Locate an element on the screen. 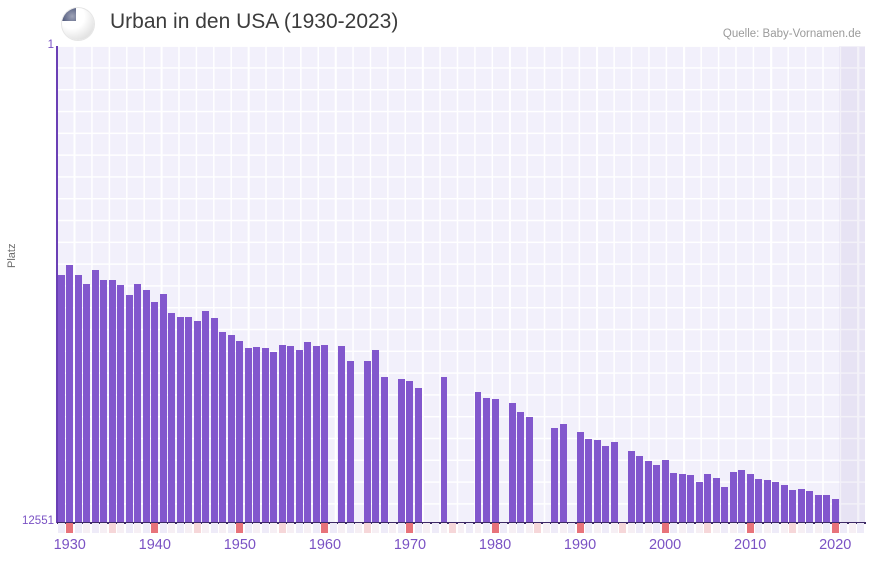 This screenshot has width=873, height=567. x-axis-label: 1990 is located at coordinates (580, 545).